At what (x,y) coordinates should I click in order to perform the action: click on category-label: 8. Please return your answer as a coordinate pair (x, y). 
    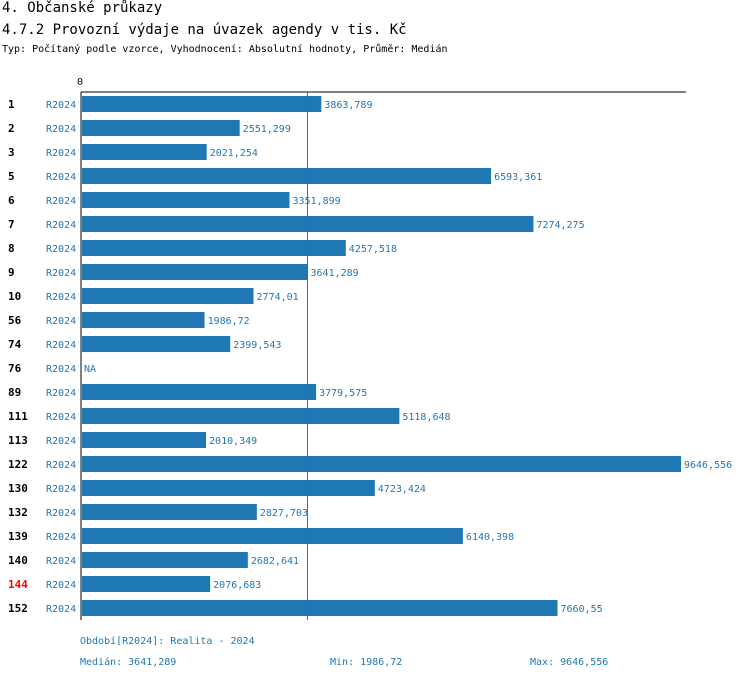
    Looking at the image, I should click on (11, 248).